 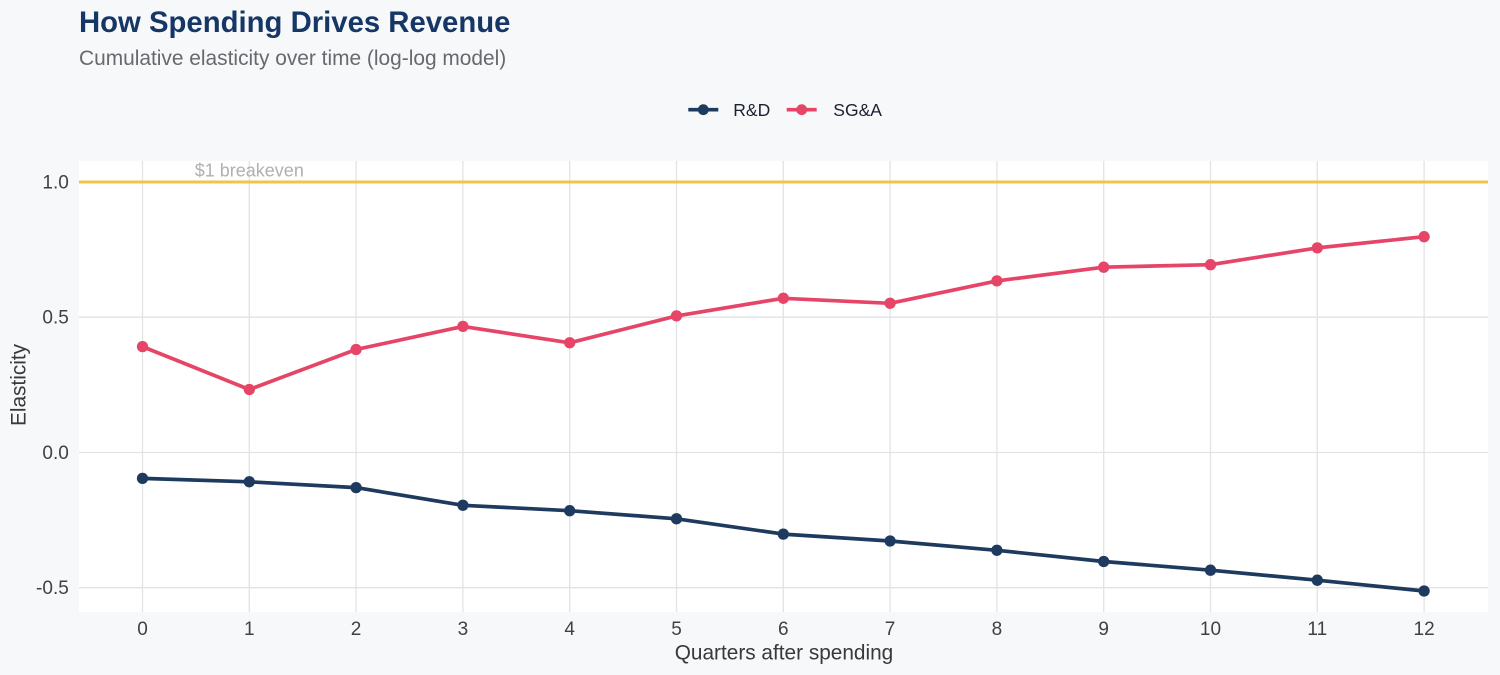 I want to click on svg-text: 2, so click(x=356, y=629).